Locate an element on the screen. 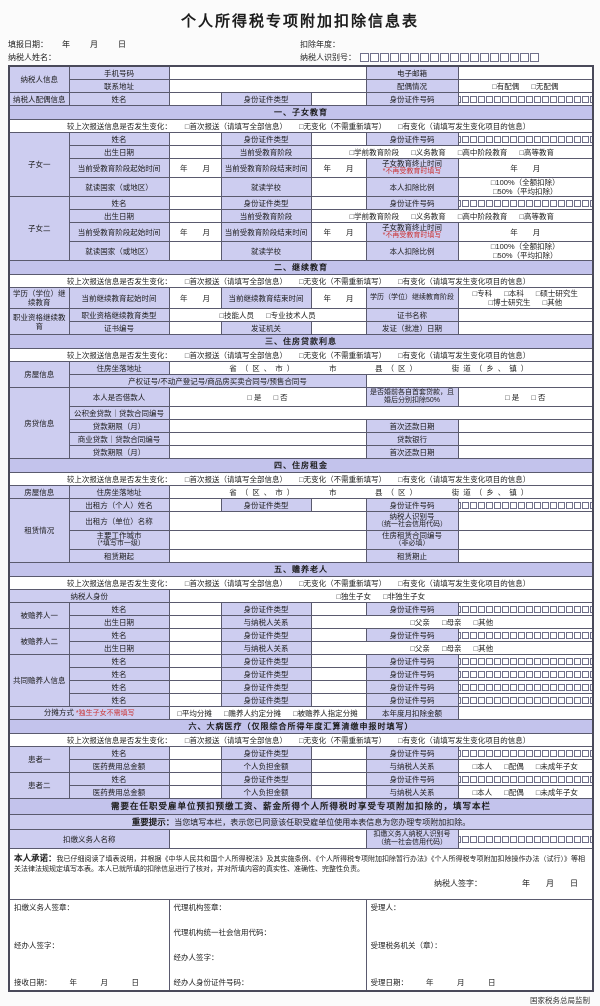  work-city-input is located at coordinates (267, 540).